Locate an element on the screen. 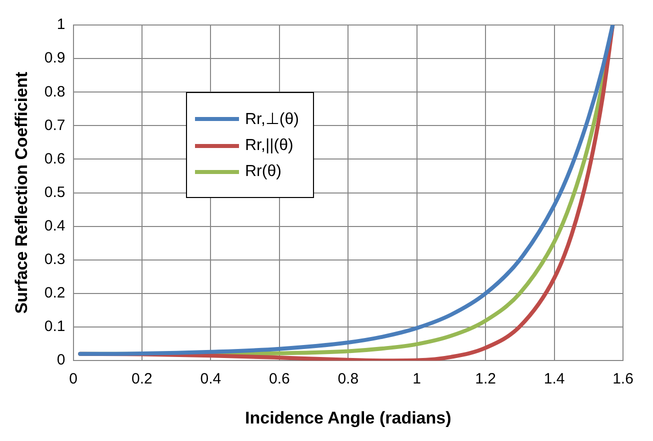 This screenshot has width=653, height=441. x-tick-label: 1 is located at coordinates (417, 379).